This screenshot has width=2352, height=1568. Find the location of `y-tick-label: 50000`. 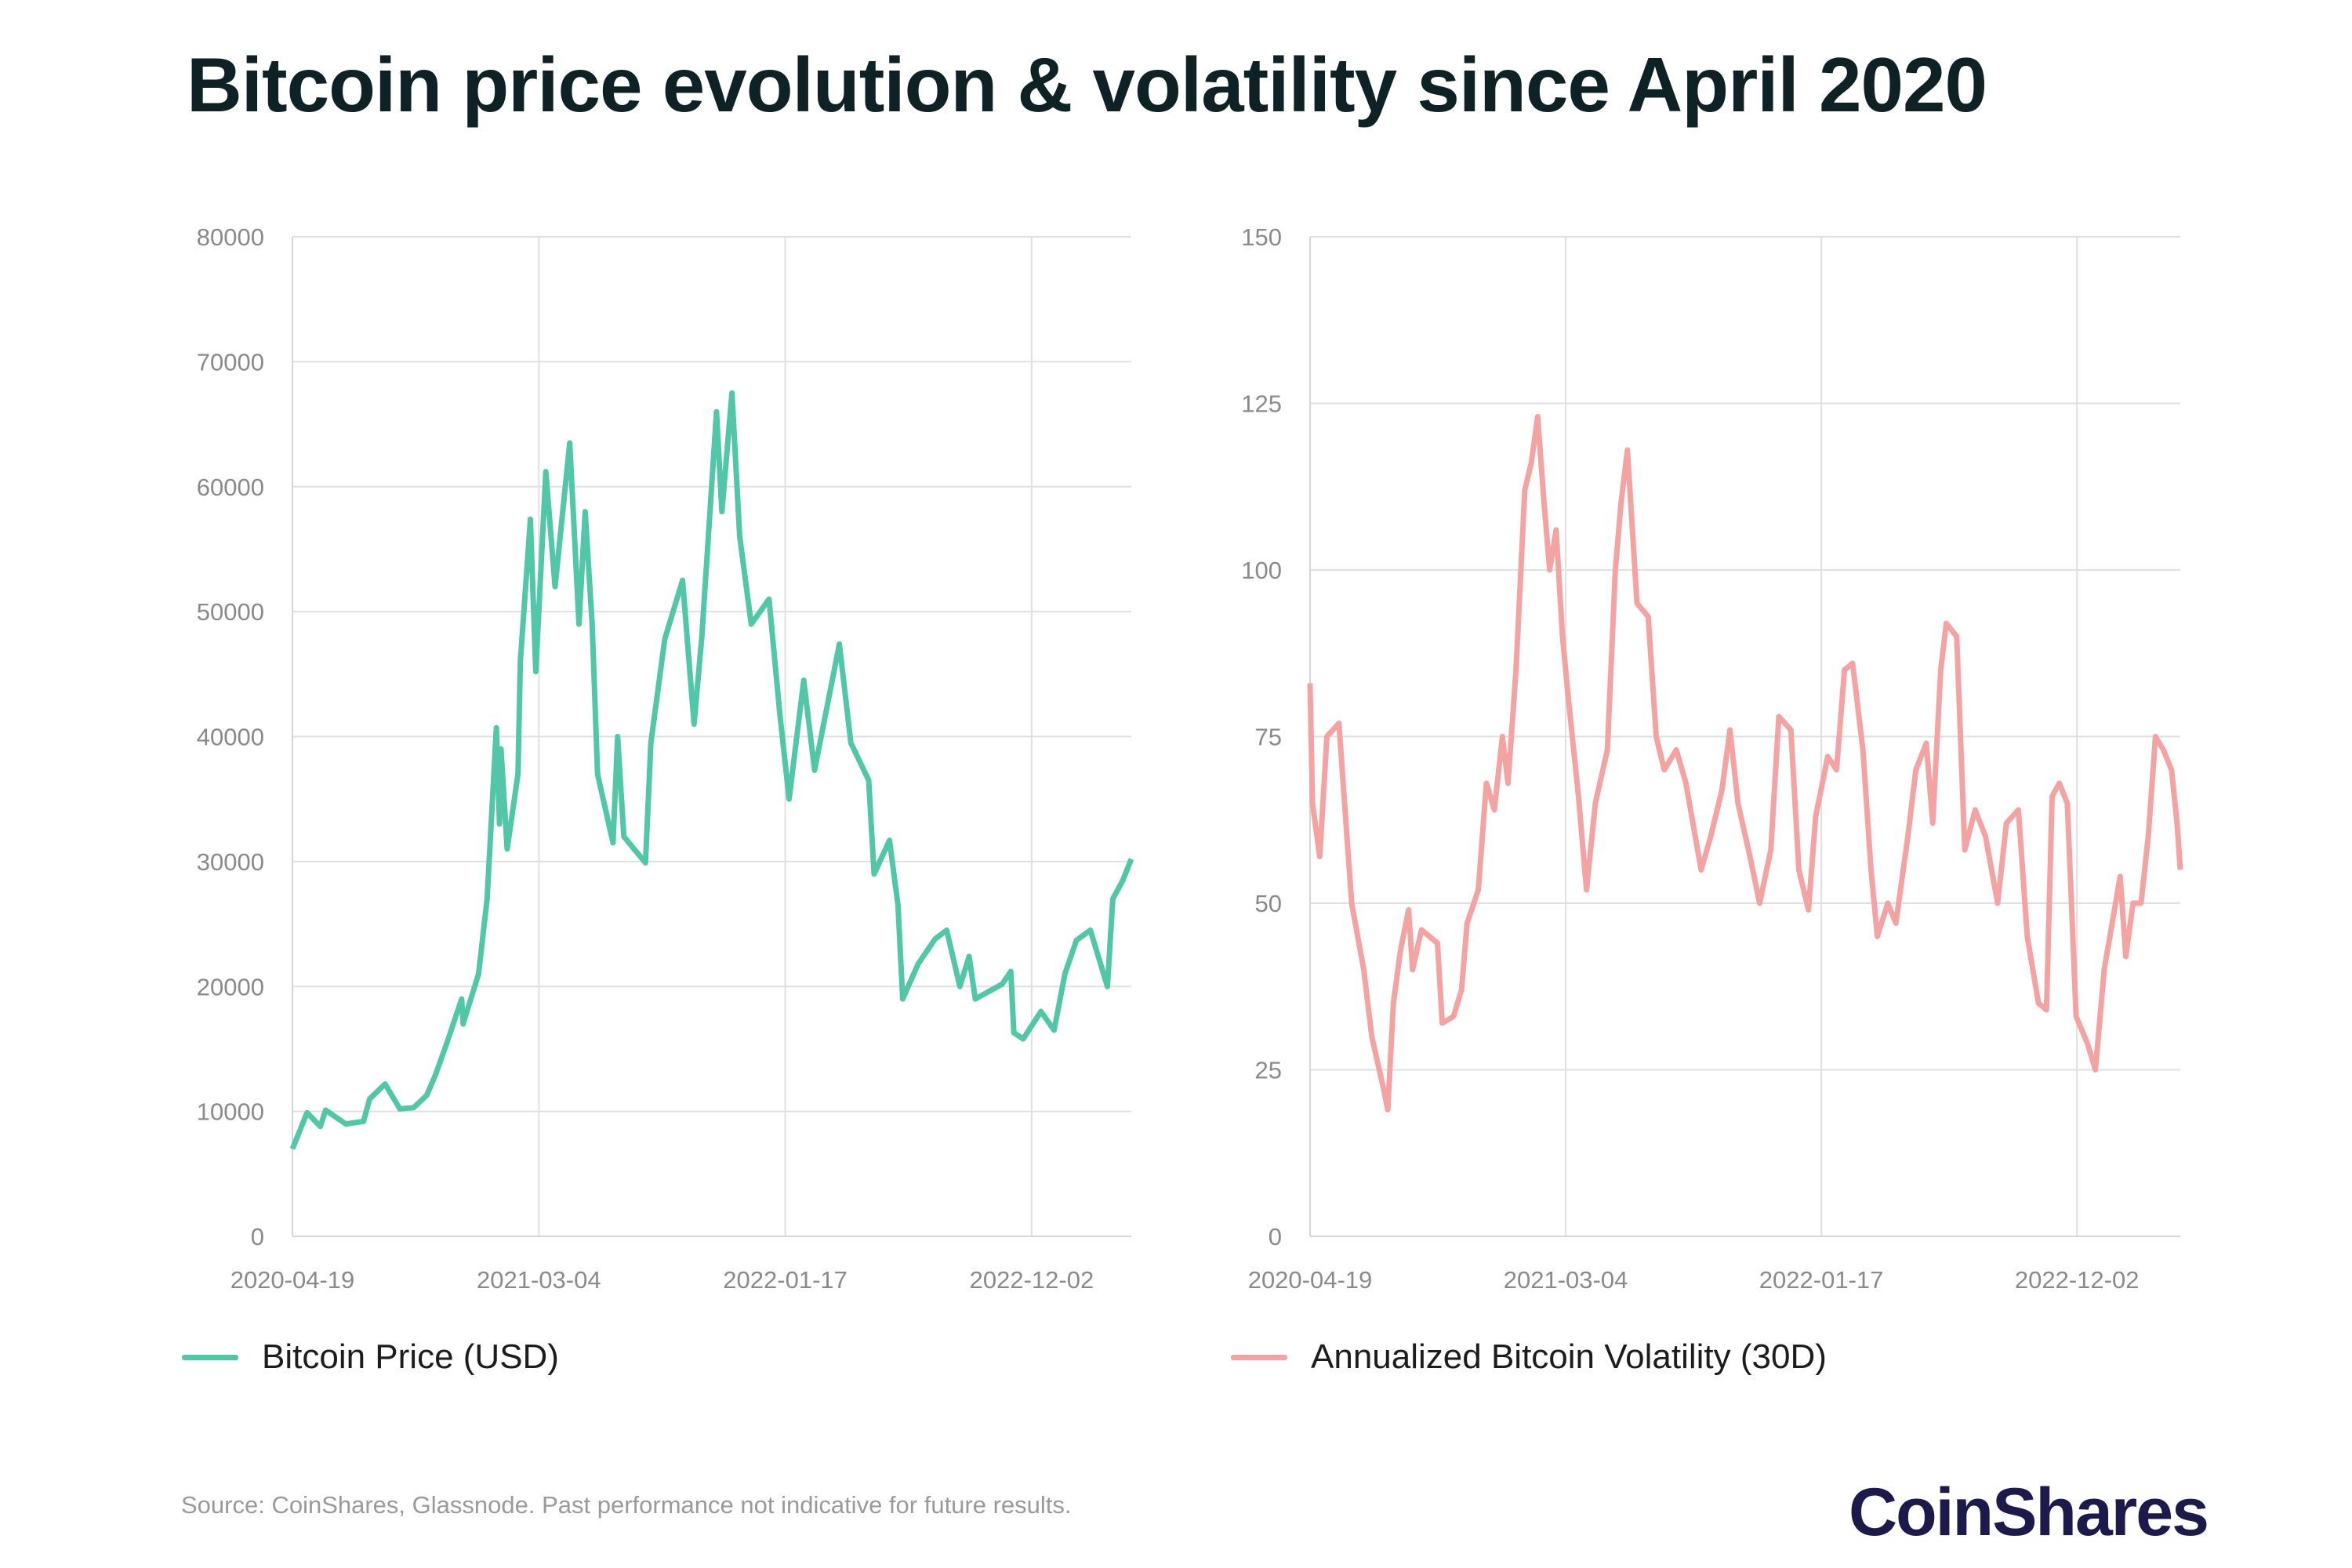

y-tick-label: 50000 is located at coordinates (230, 612).